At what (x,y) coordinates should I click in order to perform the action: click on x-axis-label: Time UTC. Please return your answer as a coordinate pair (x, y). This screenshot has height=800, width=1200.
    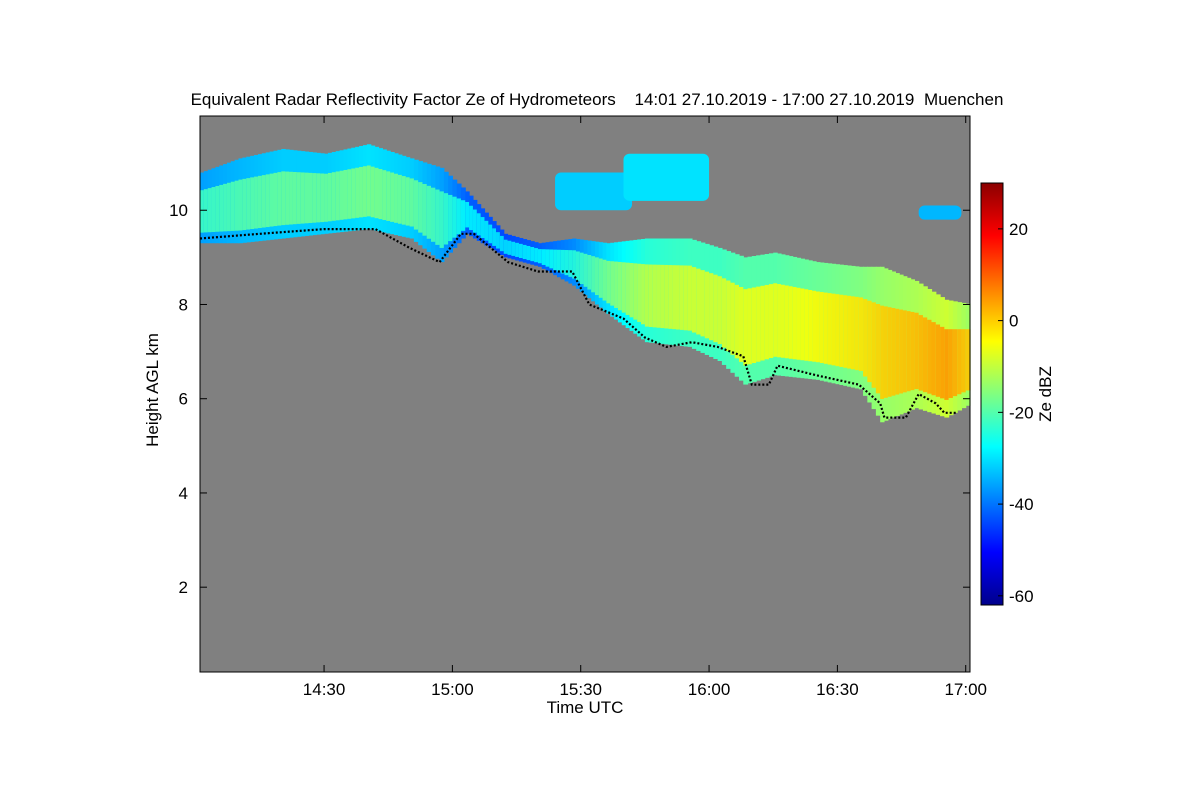
    Looking at the image, I should click on (585, 707).